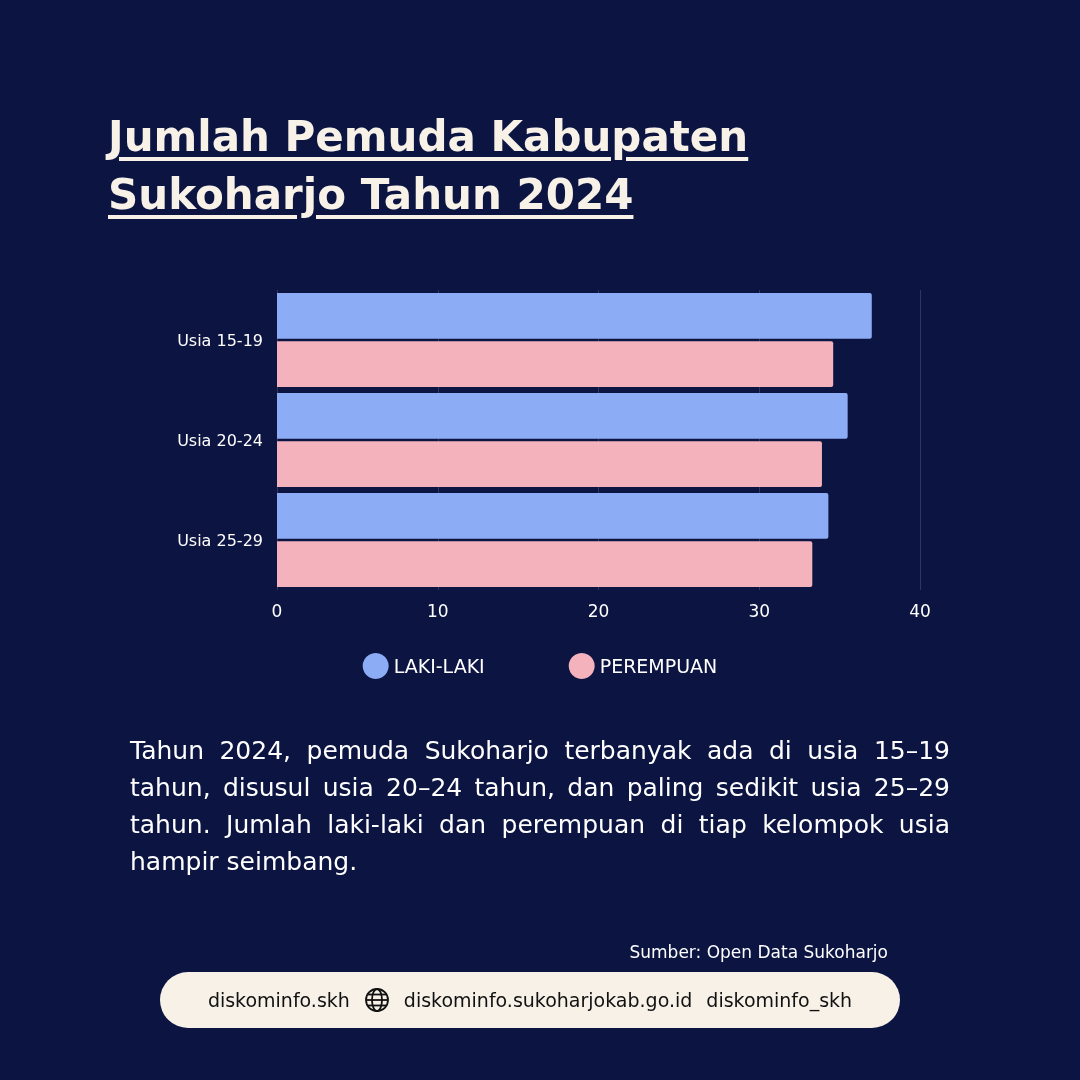 The height and width of the screenshot is (1080, 1080). What do you see at coordinates (220, 540) in the screenshot?
I see `y-tick-label: Usia 25-29` at bounding box center [220, 540].